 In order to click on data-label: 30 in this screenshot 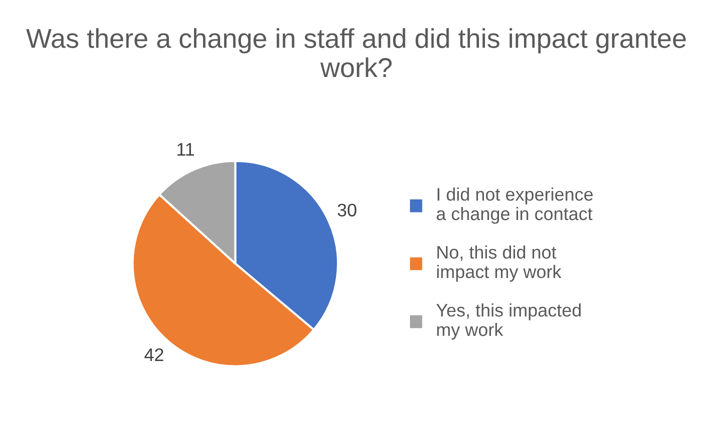, I will do `click(347, 210)`.